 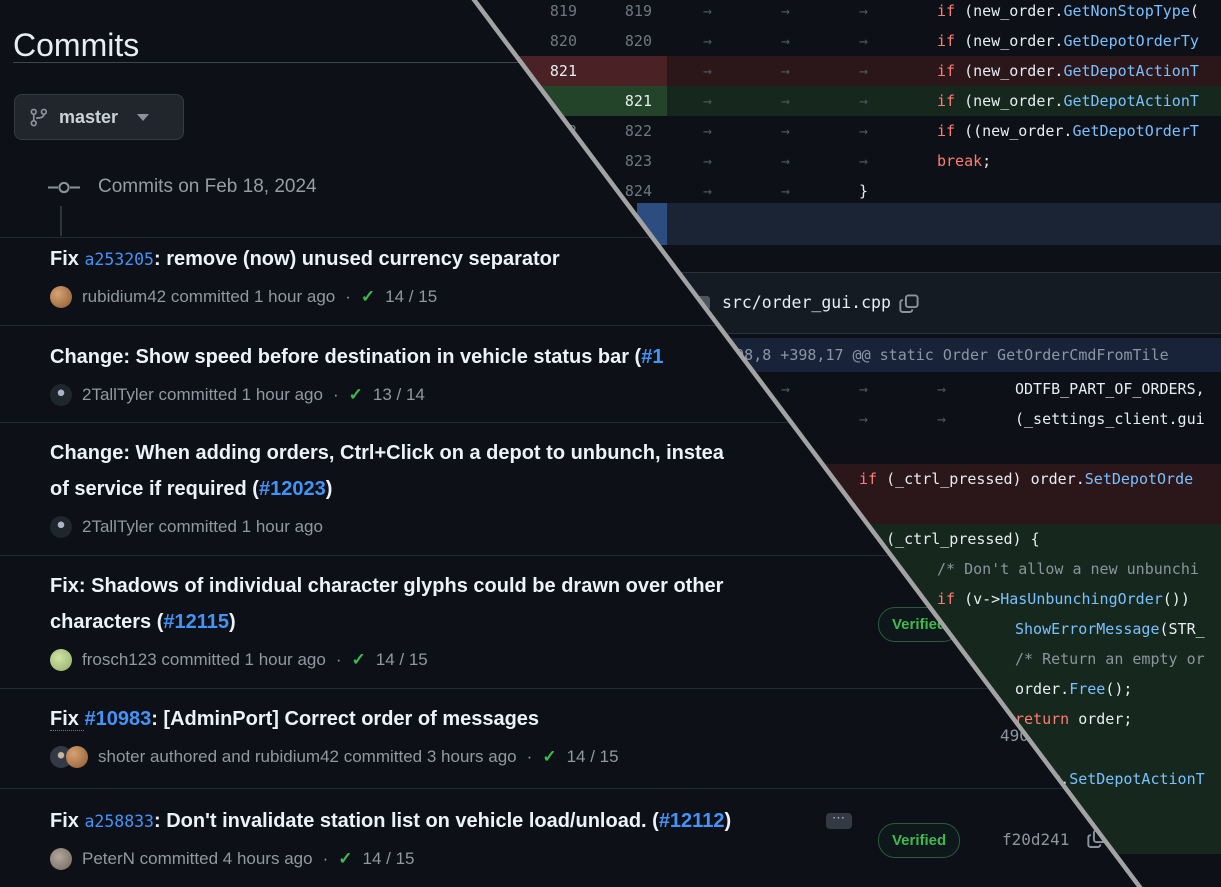 What do you see at coordinates (571, 788) in the screenshot?
I see `row-divider` at bounding box center [571, 788].